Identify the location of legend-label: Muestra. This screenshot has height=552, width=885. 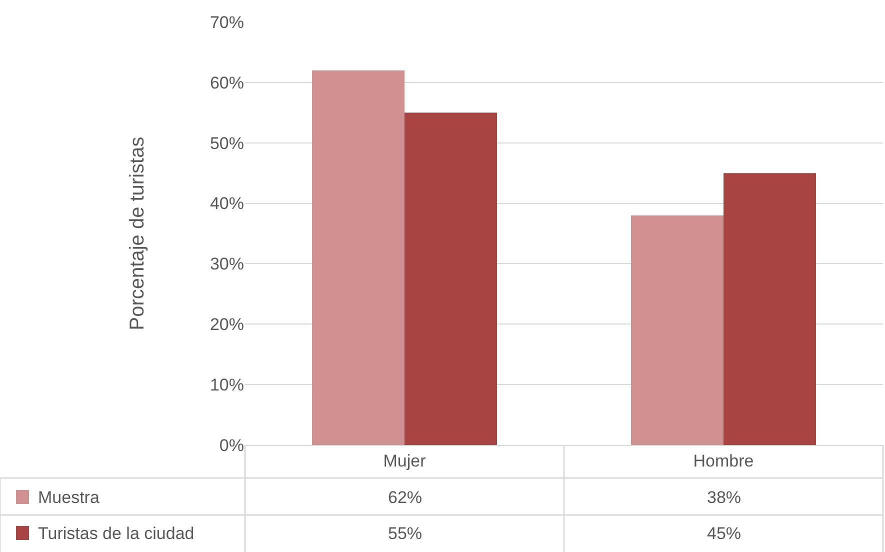
(69, 497).